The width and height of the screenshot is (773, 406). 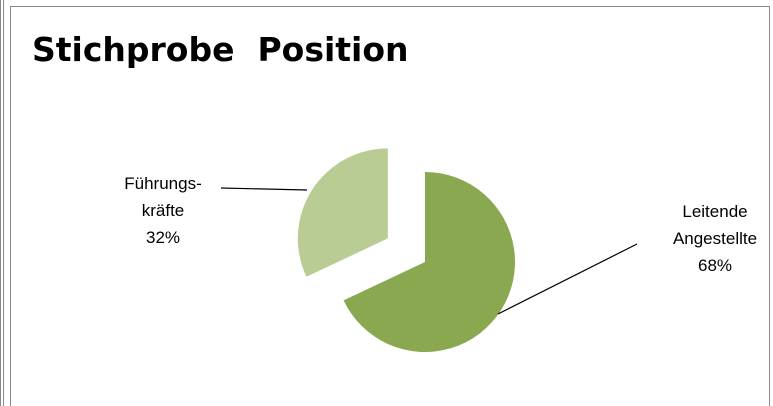 What do you see at coordinates (220, 49) in the screenshot?
I see `chart-title: Stichprobe Position` at bounding box center [220, 49].